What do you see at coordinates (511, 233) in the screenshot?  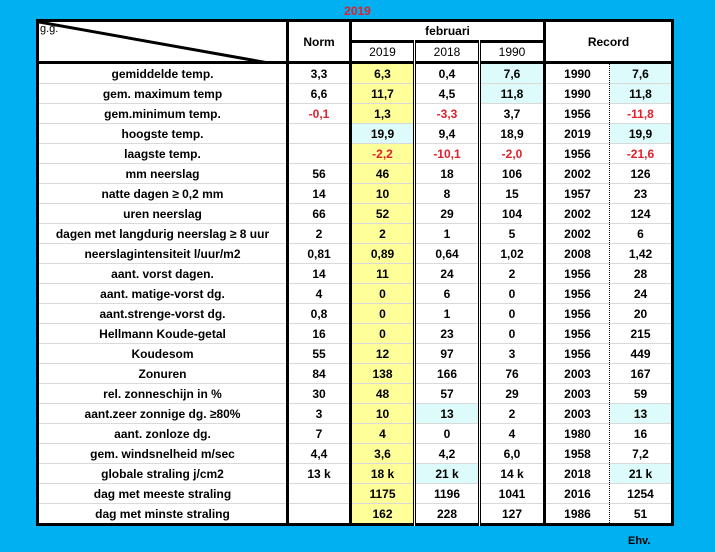 I see `cell-value-1990: 5` at bounding box center [511, 233].